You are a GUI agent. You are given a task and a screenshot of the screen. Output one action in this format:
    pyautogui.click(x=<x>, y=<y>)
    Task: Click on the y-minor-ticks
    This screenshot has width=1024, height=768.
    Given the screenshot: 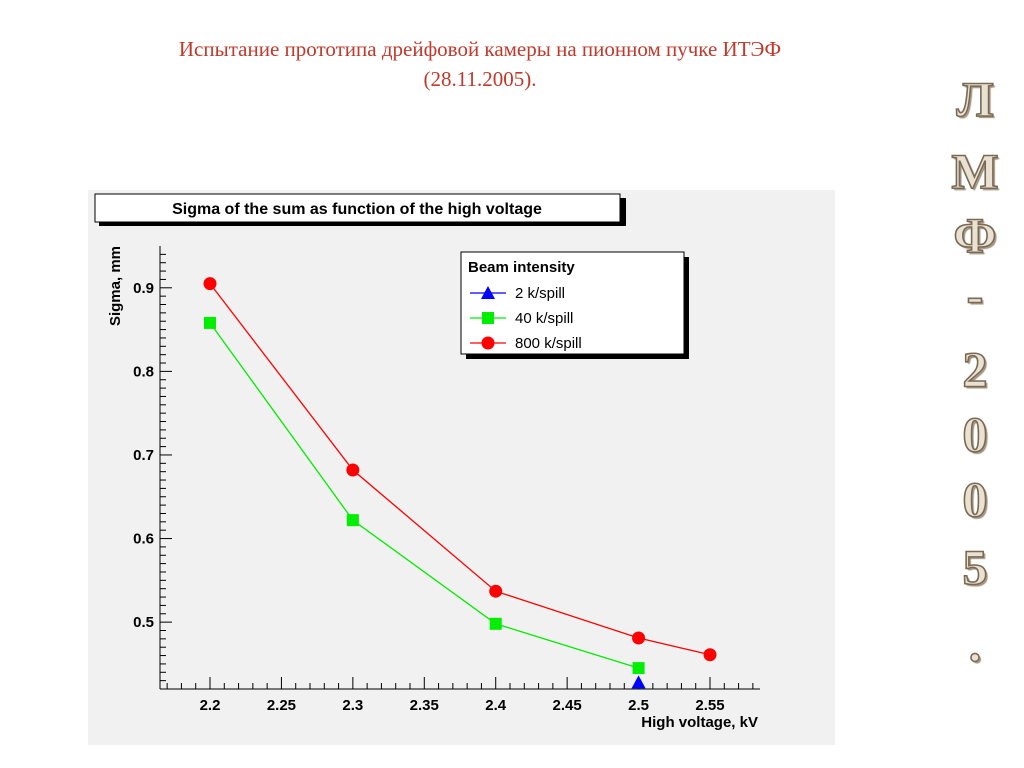 What is the action you would take?
    pyautogui.click(x=163, y=467)
    